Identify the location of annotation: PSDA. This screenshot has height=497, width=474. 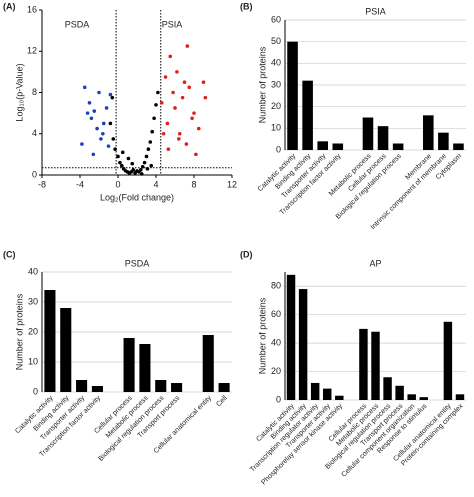
(77, 24).